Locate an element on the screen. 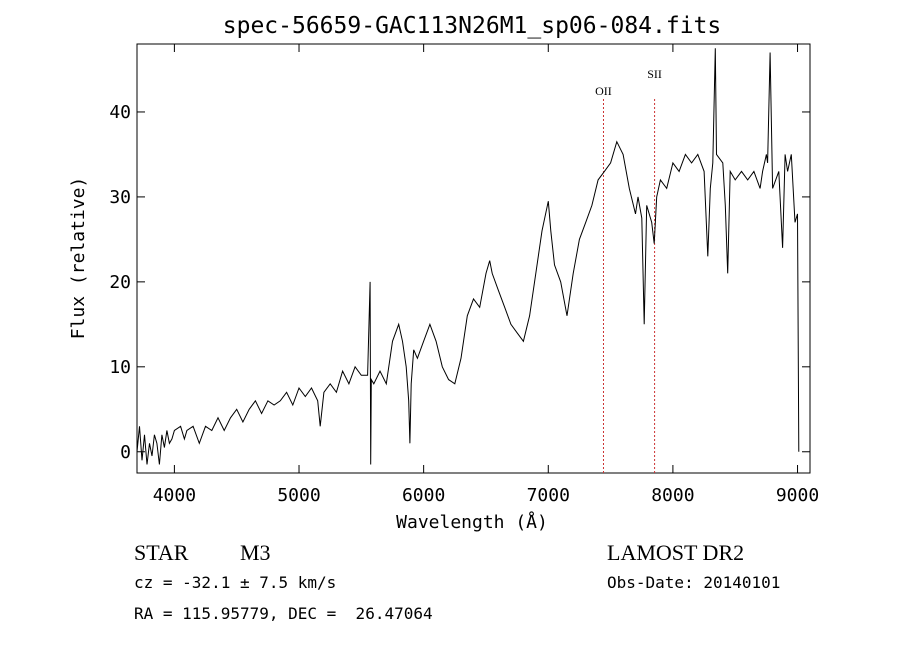 The image size is (900, 649). survey-name: LAMOST DR2 is located at coordinates (675, 552).